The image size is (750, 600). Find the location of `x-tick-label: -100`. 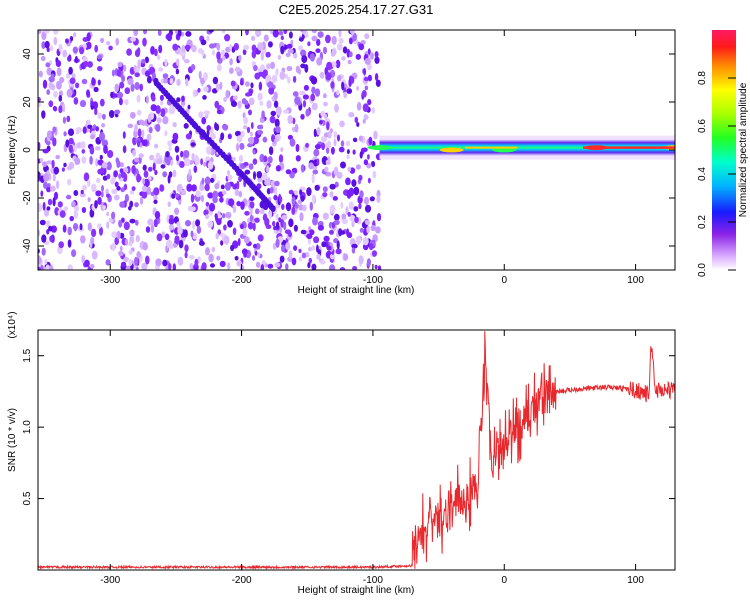

x-tick-label: -100 is located at coordinates (373, 580).